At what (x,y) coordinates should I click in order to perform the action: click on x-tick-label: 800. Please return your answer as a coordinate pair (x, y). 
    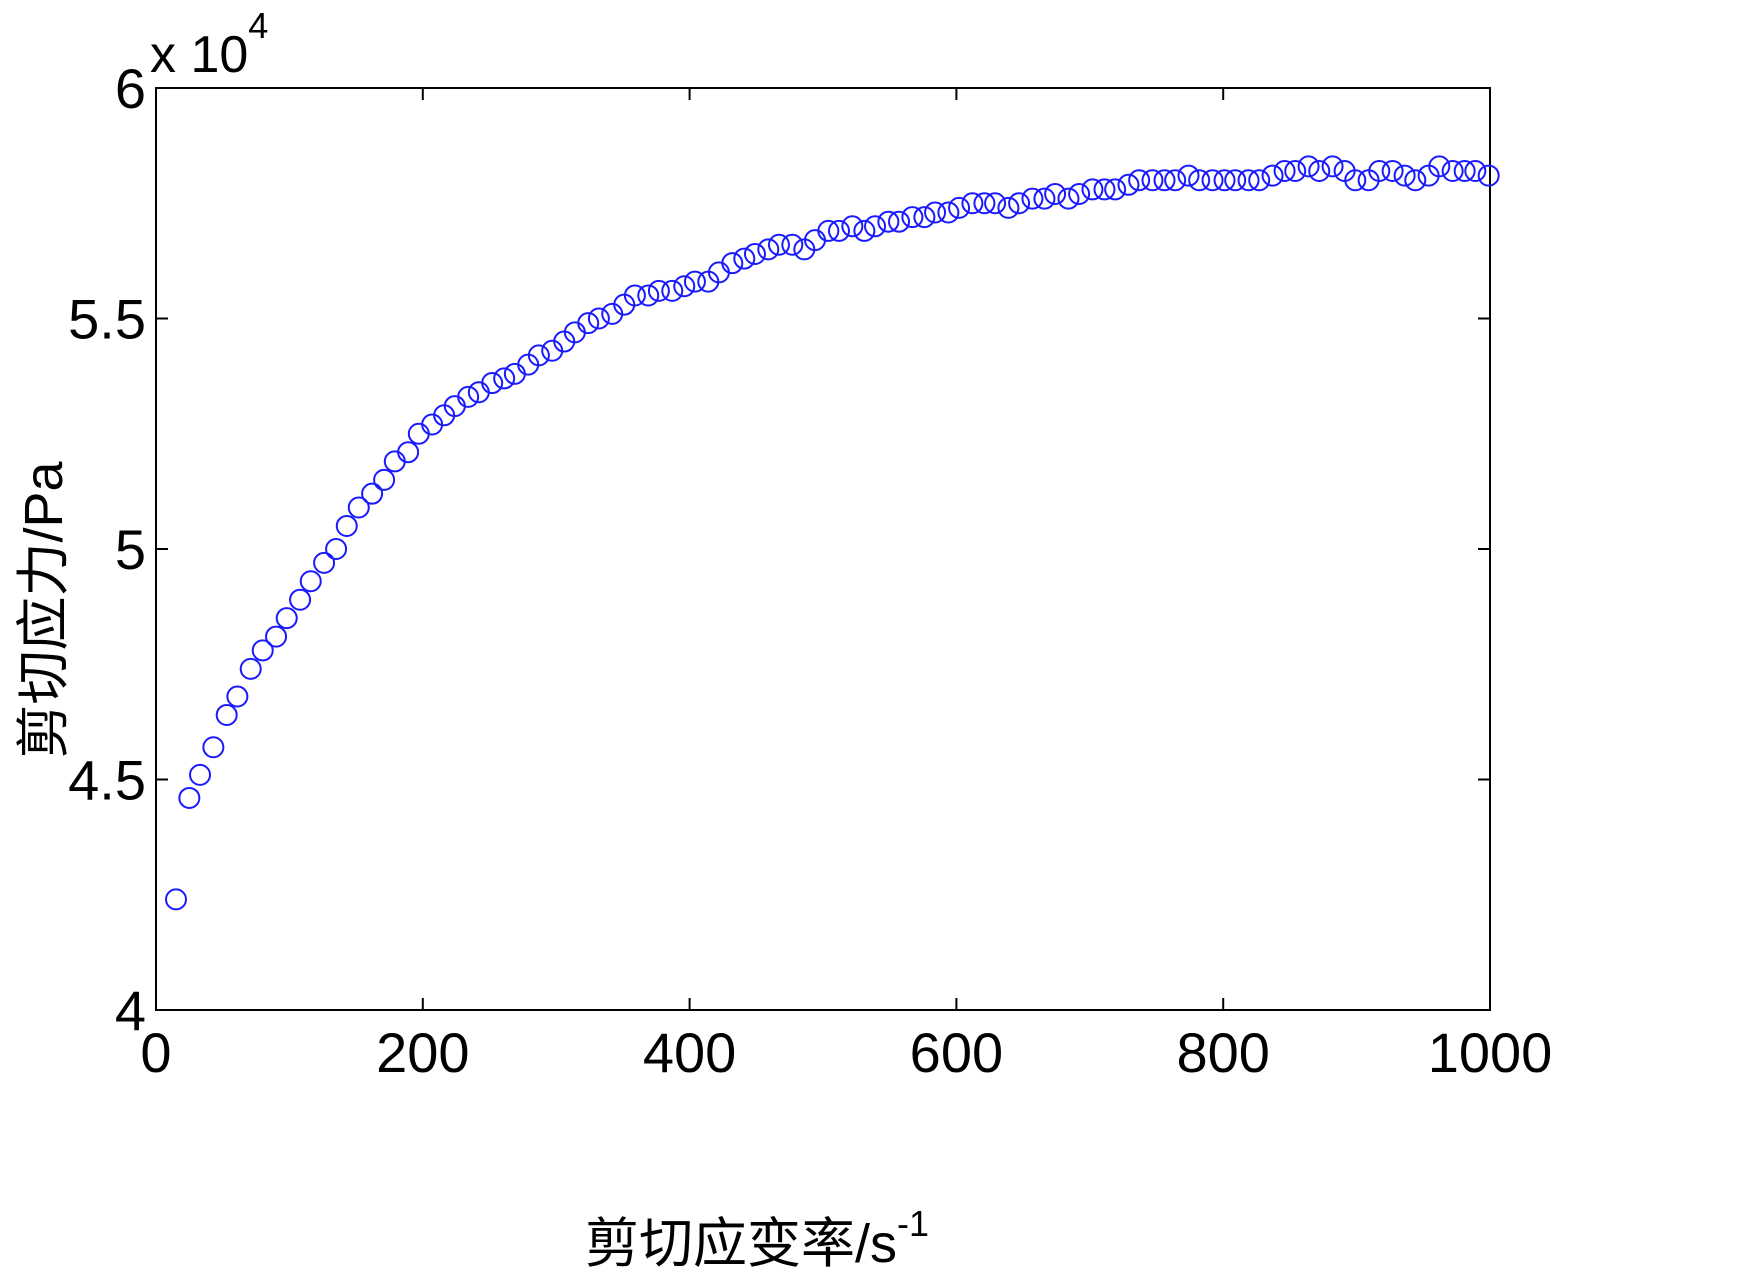
    Looking at the image, I should click on (1222, 1052).